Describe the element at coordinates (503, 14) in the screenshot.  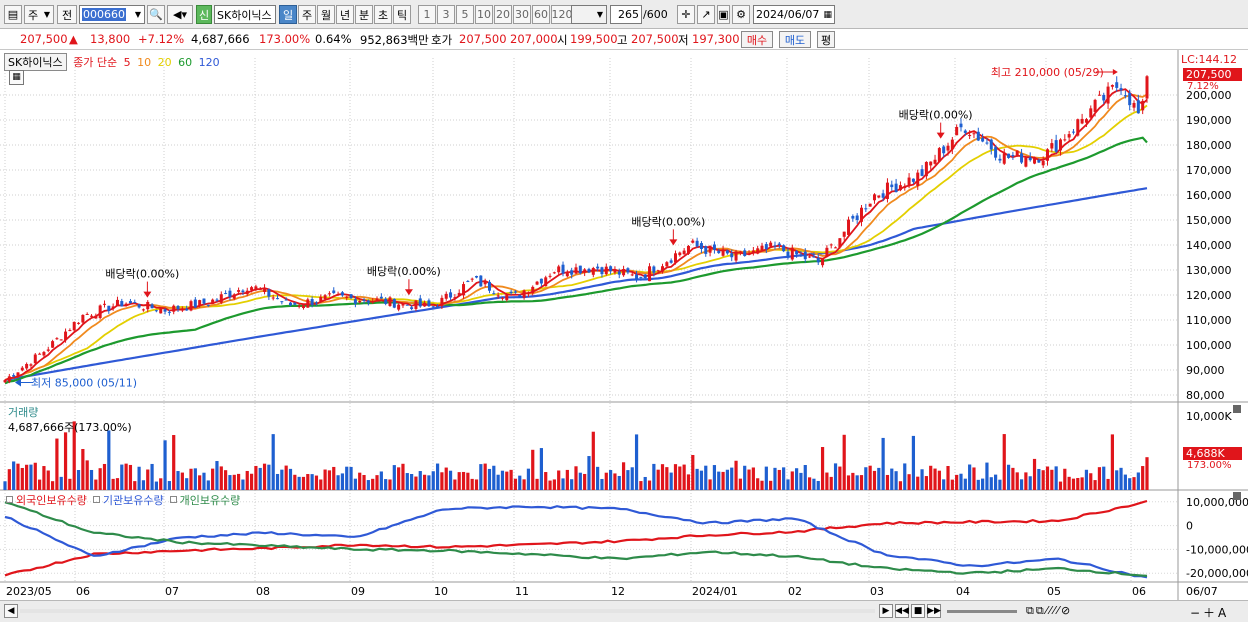
I see `interval-button-20: 20` at that location.